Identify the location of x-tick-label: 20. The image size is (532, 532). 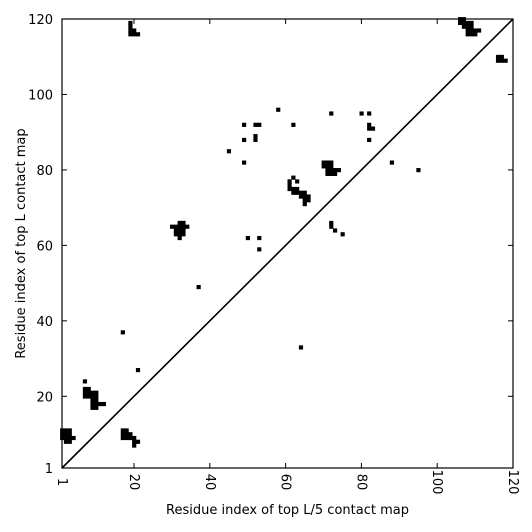
(133, 482).